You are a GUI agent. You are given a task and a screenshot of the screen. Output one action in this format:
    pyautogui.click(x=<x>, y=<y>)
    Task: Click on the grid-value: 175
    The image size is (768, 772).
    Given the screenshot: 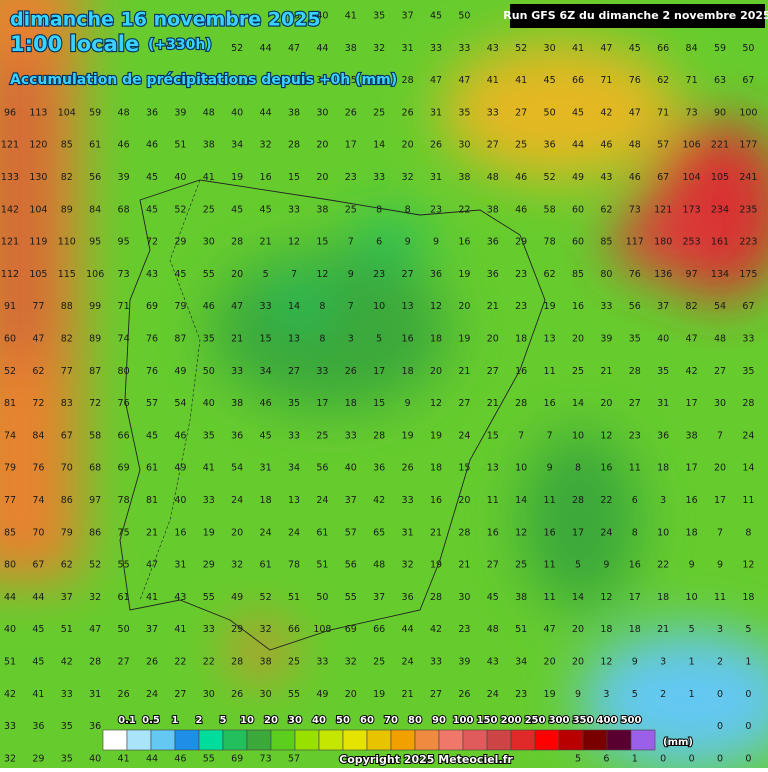 What is the action you would take?
    pyautogui.click(x=748, y=274)
    